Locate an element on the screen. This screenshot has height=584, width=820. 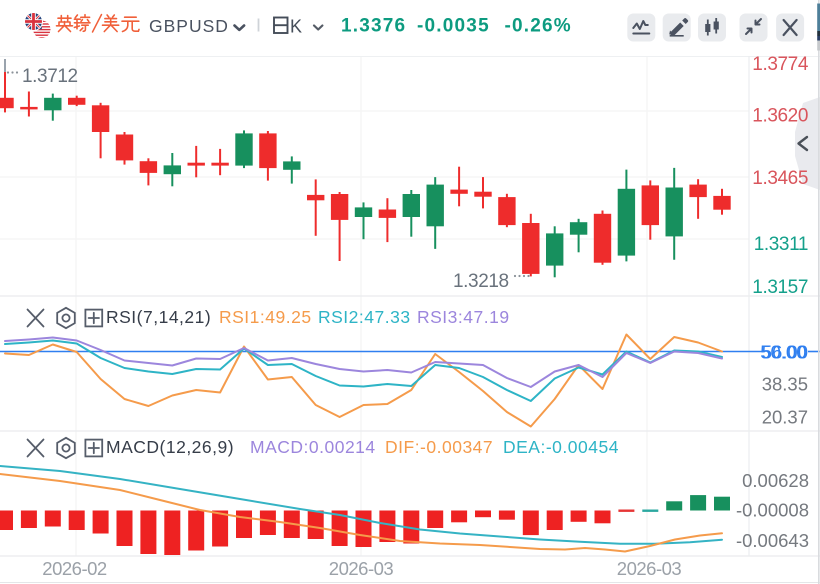
svg-text: 1.3465 is located at coordinates (780, 178).